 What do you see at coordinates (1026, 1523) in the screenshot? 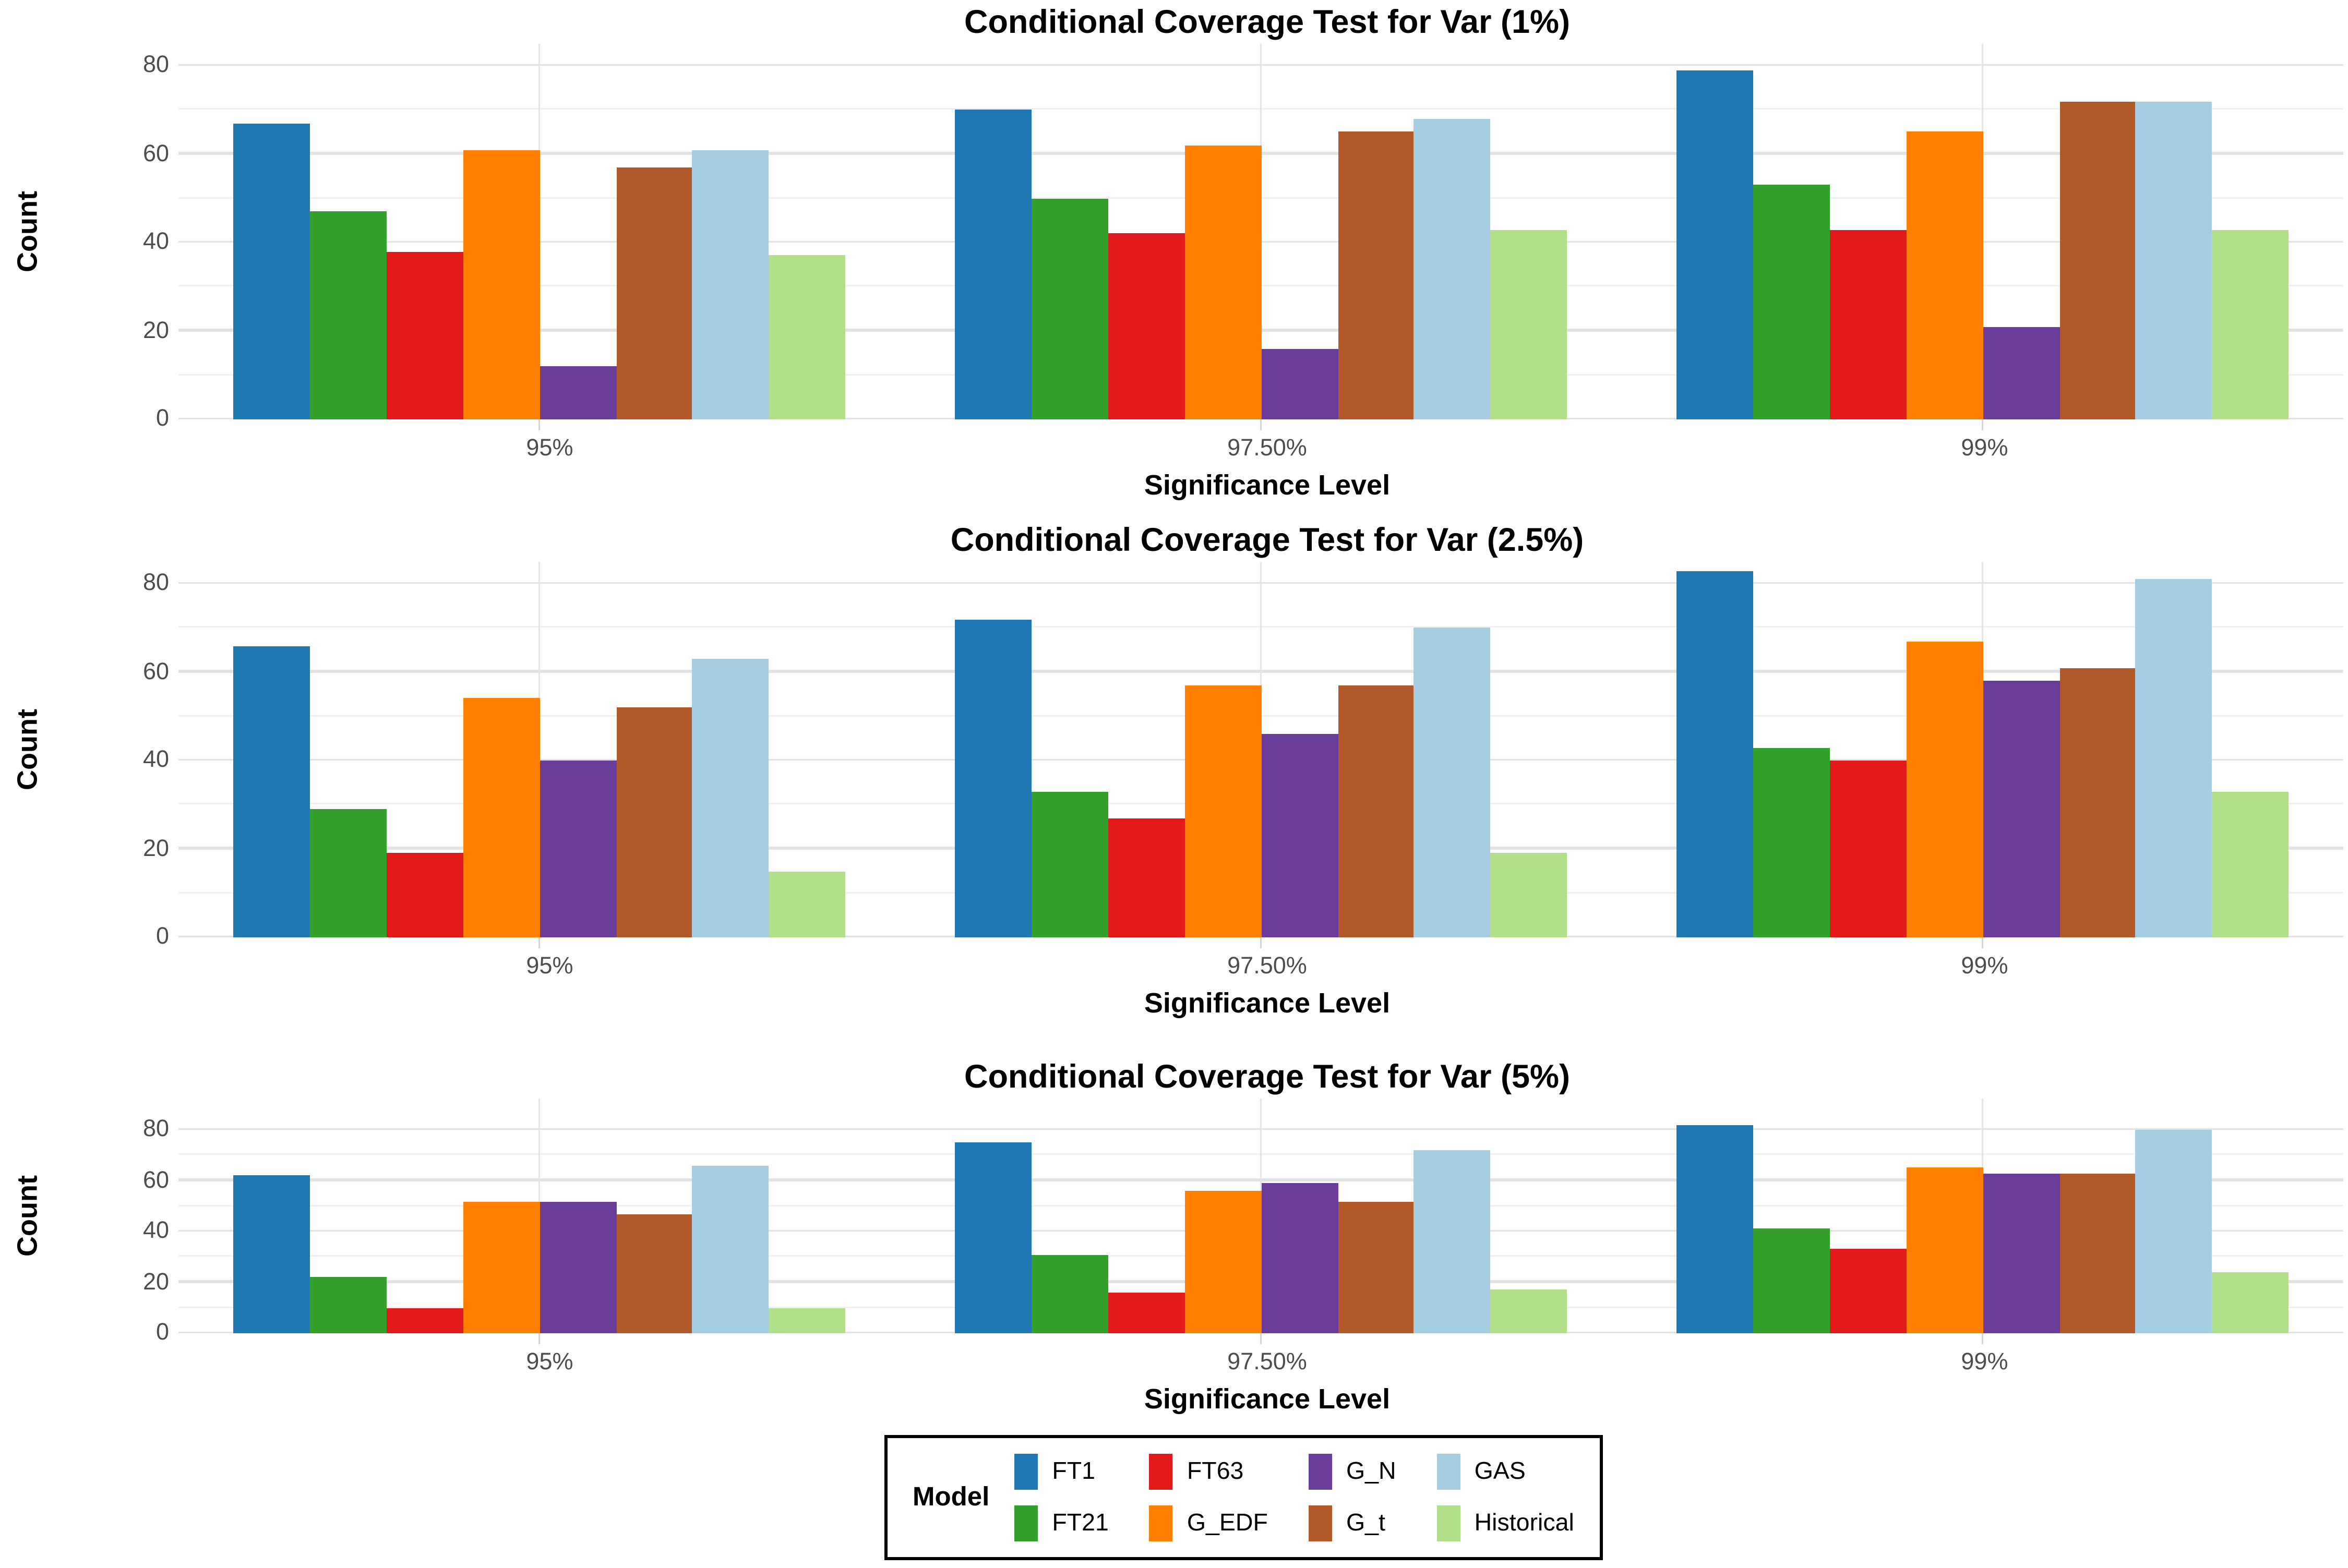
I see `legend-key-FT21` at bounding box center [1026, 1523].